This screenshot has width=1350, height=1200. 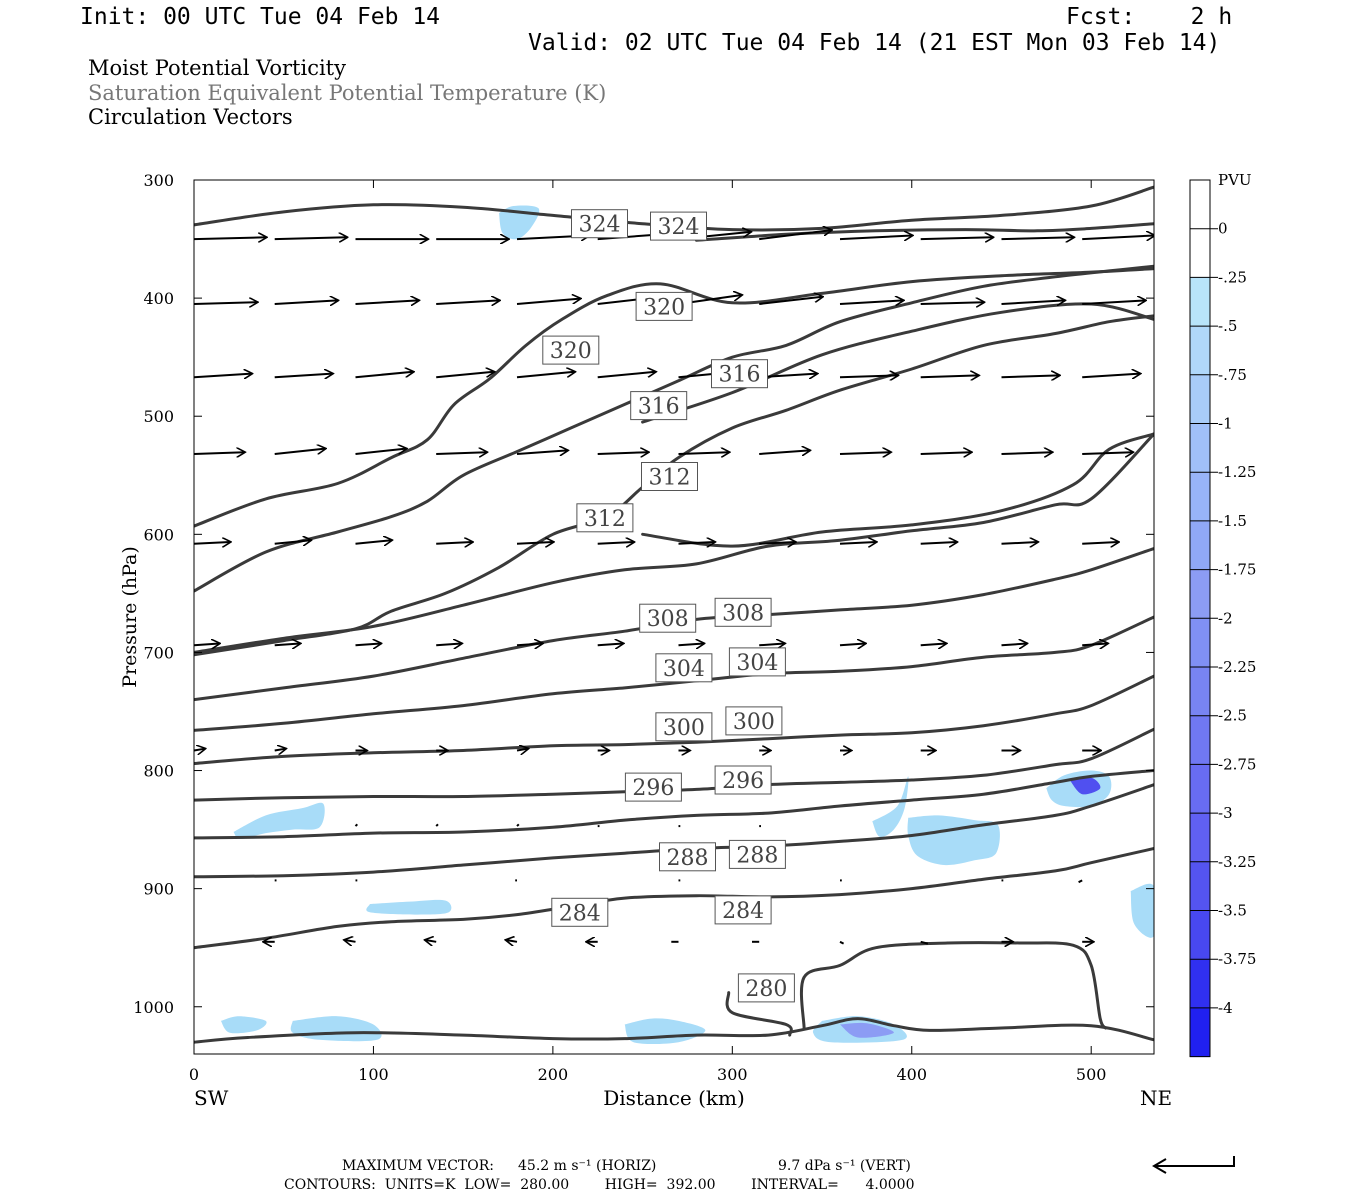 What do you see at coordinates (373, 1074) in the screenshot?
I see `x-tick-label: 100` at bounding box center [373, 1074].